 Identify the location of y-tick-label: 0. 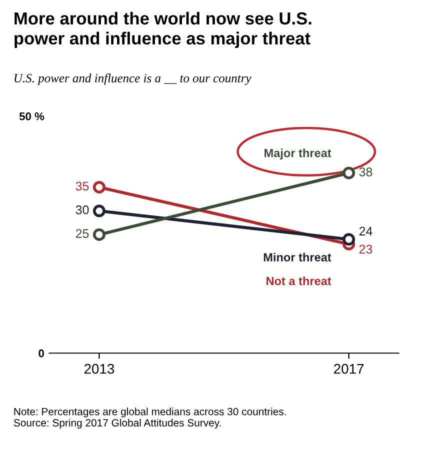
(41, 353).